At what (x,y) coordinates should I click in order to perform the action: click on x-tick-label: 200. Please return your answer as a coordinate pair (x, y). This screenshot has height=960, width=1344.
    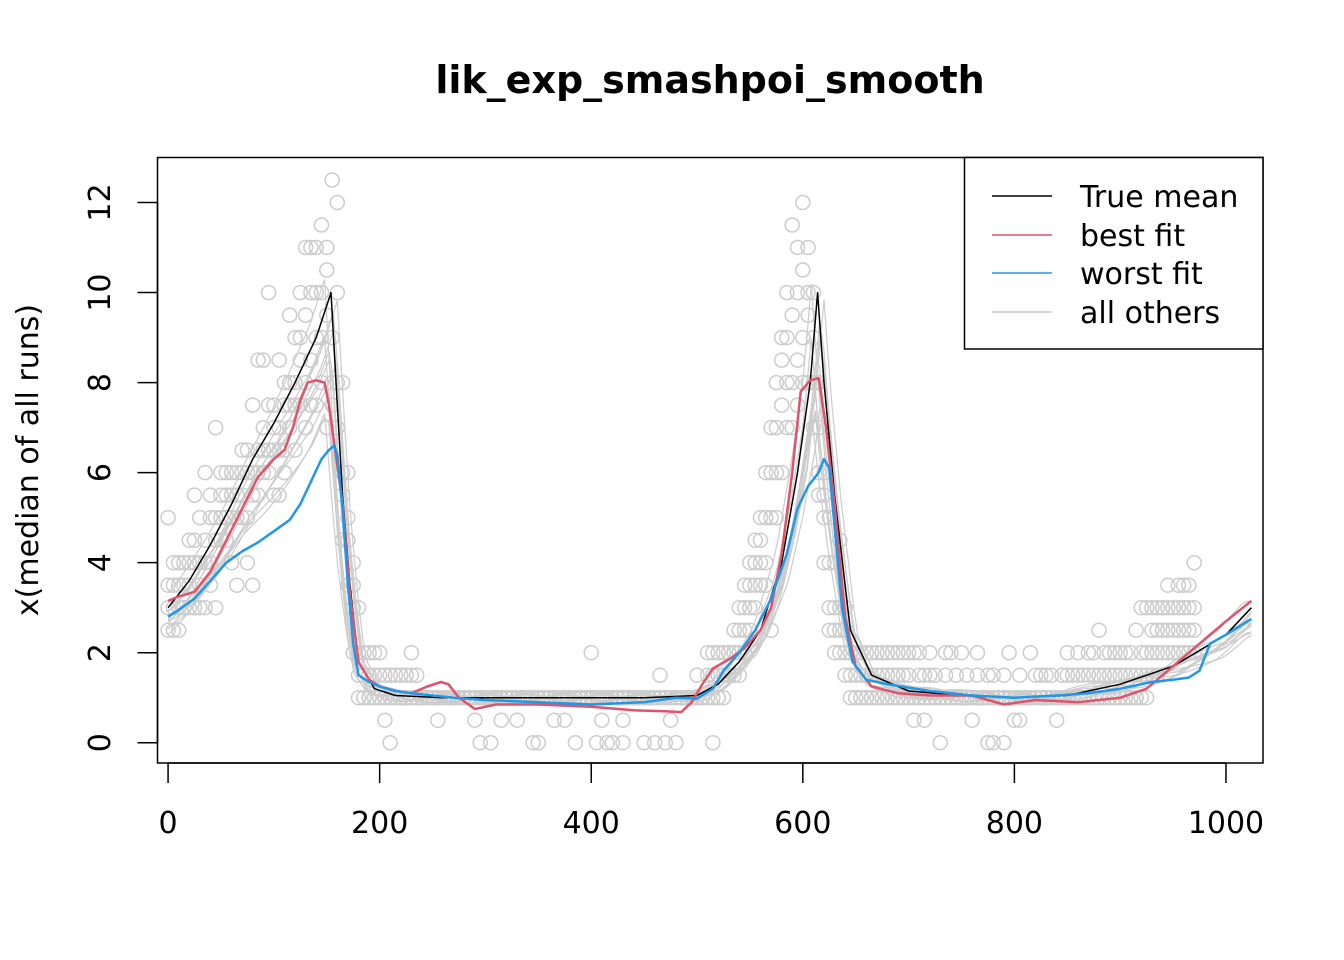
    Looking at the image, I should click on (379, 823).